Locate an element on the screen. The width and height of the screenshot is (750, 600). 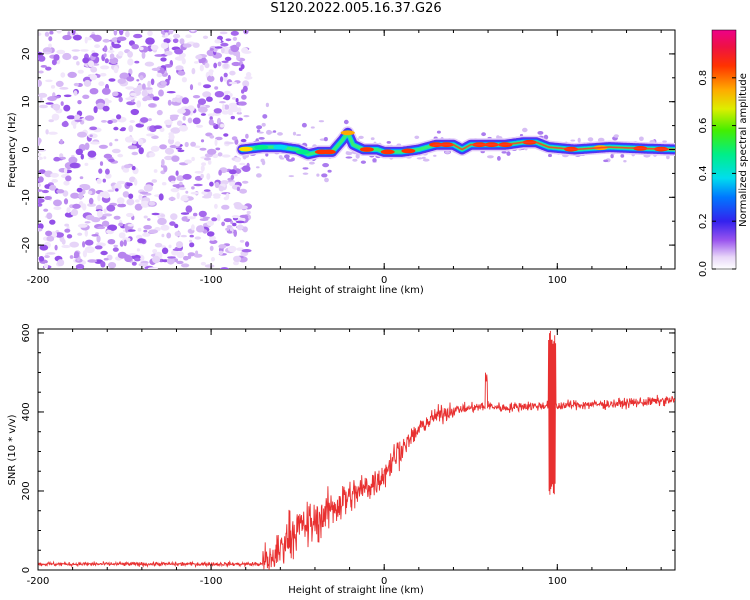
y-tick-label: 600 is located at coordinates (26, 332).